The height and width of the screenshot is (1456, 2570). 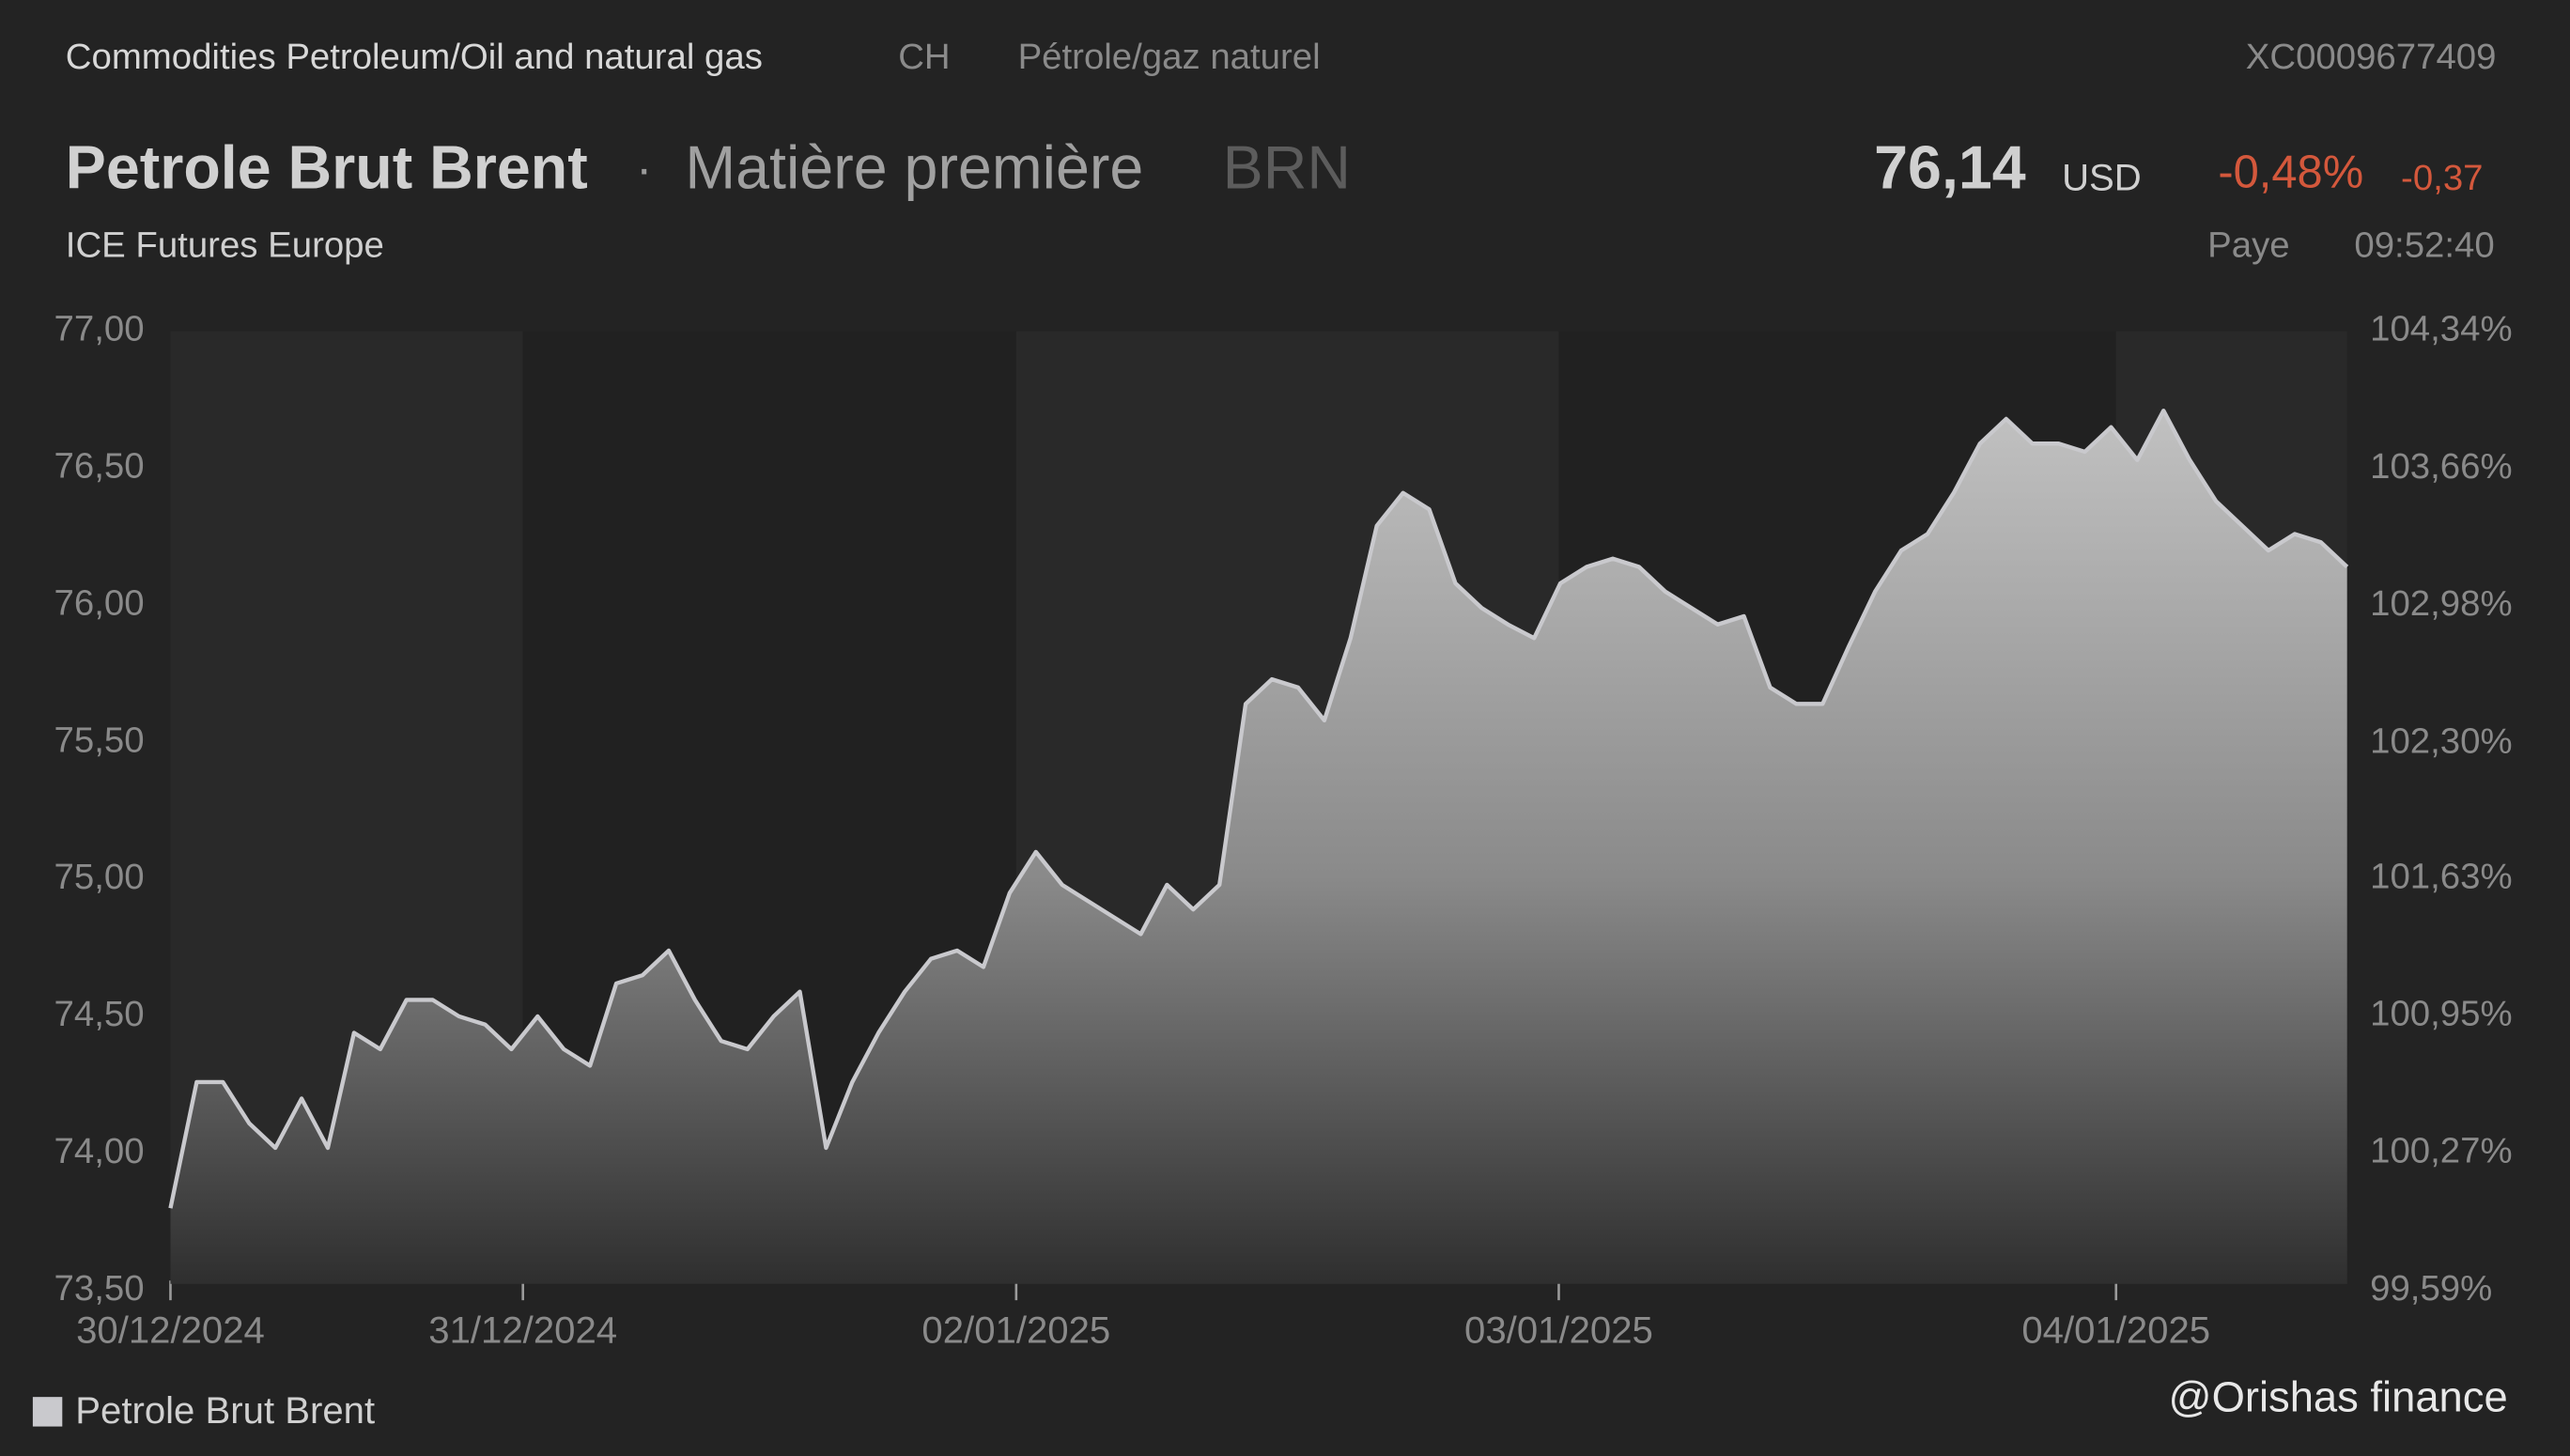 I want to click on instrument-kind: Matière première, so click(x=914, y=167).